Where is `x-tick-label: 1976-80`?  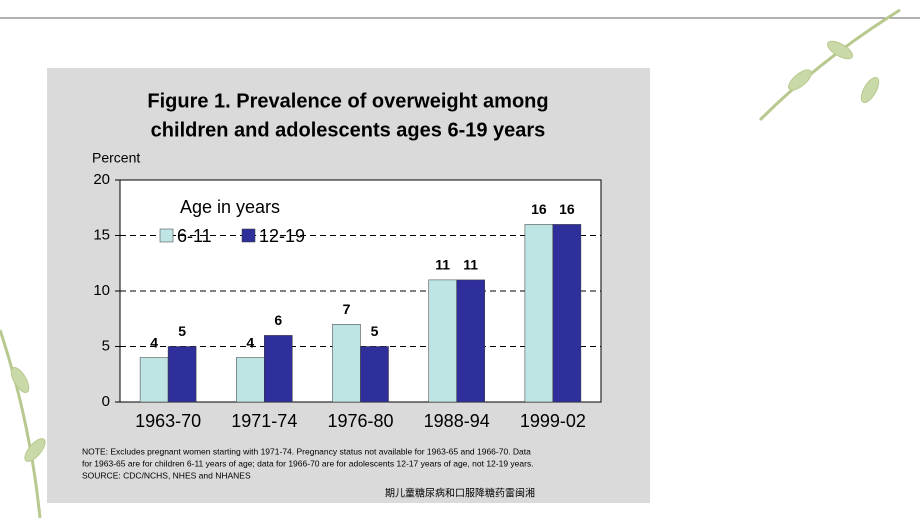
x-tick-label: 1976-80 is located at coordinates (360, 421).